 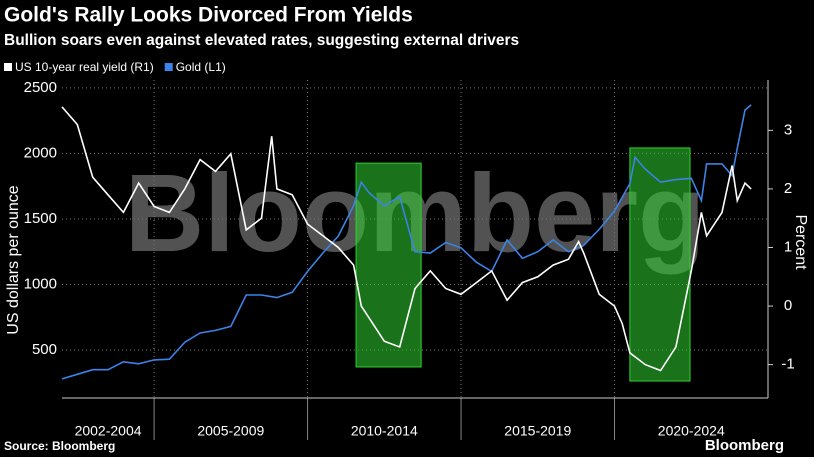 I want to click on x-period-label: 2010-2014, so click(x=384, y=431).